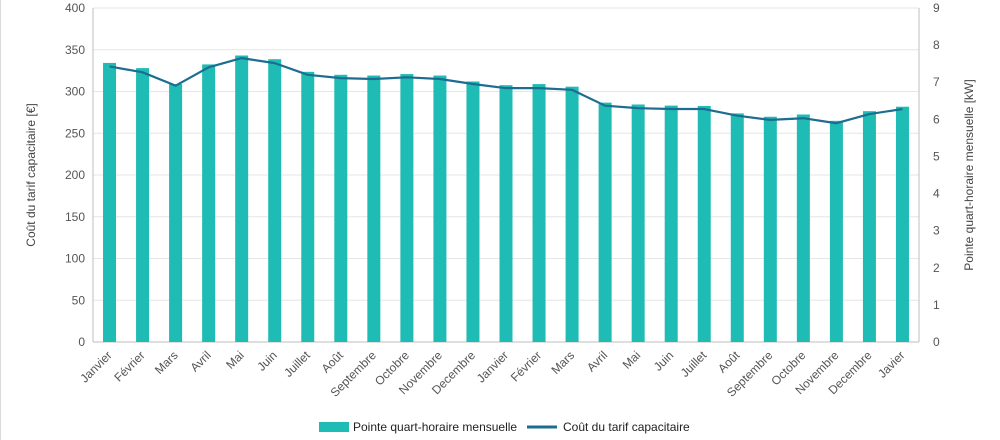 The image size is (1000, 440). What do you see at coordinates (75, 92) in the screenshot?
I see `y-tick-label-left: 300` at bounding box center [75, 92].